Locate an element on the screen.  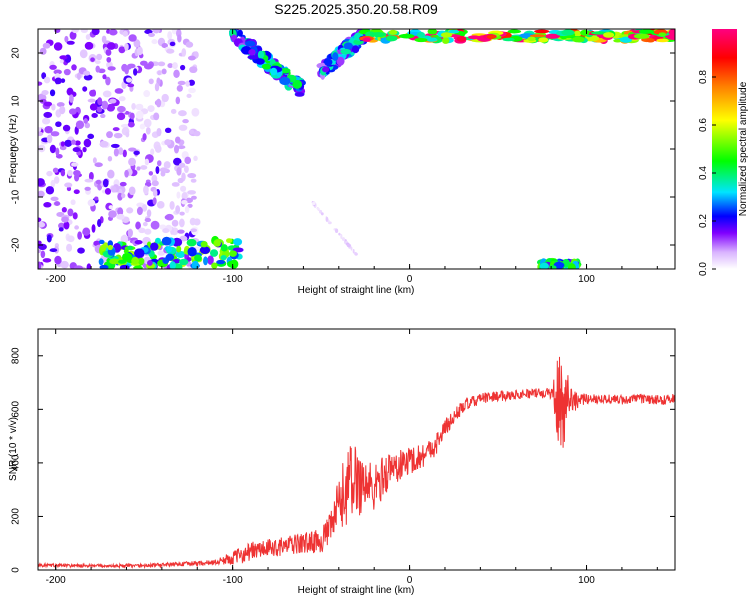
spectrogram-y-label: Frequency (Hz) is located at coordinates (13, 149).